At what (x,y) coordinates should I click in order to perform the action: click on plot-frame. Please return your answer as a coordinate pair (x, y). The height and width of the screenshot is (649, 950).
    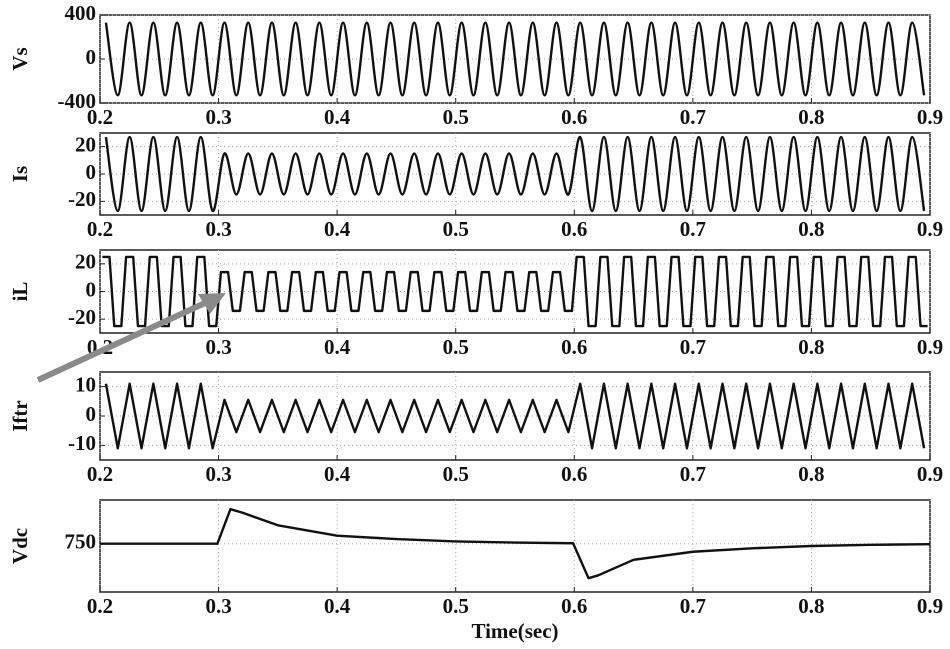
    Looking at the image, I should click on (515, 546).